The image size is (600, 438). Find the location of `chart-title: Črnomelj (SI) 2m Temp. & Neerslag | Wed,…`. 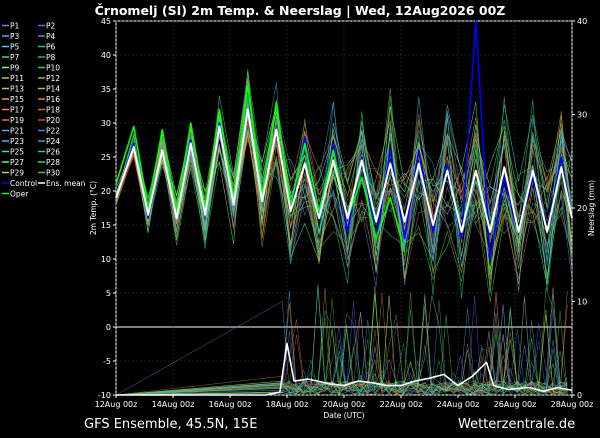

chart-title: Črnomelj (SI) 2m Temp. & Neerslag | Wed,… is located at coordinates (300, 10).